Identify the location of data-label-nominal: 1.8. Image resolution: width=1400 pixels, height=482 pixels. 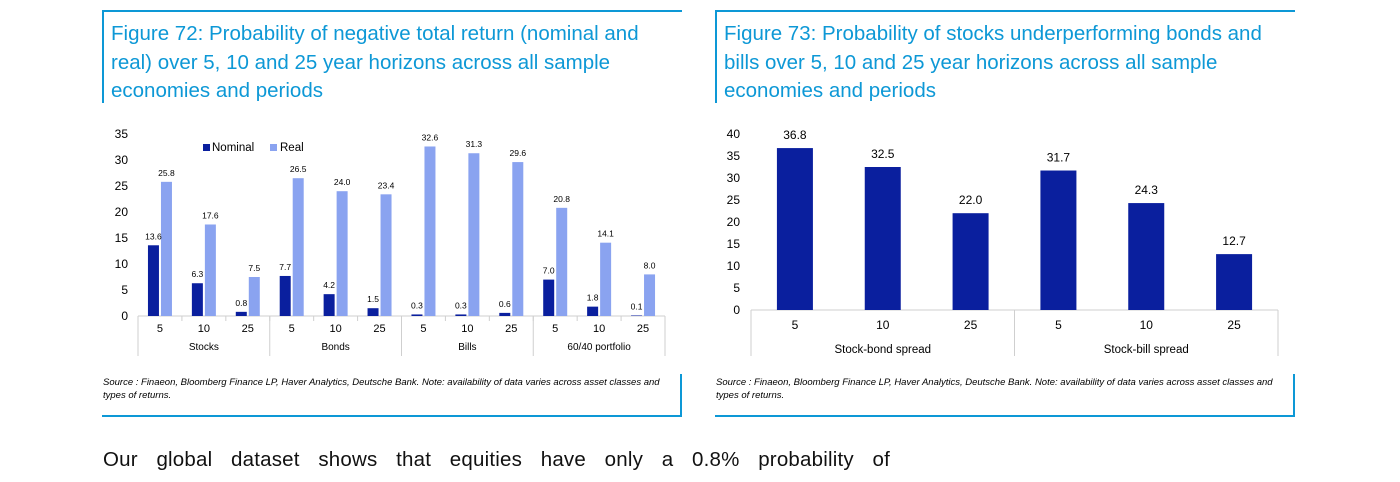
(593, 298).